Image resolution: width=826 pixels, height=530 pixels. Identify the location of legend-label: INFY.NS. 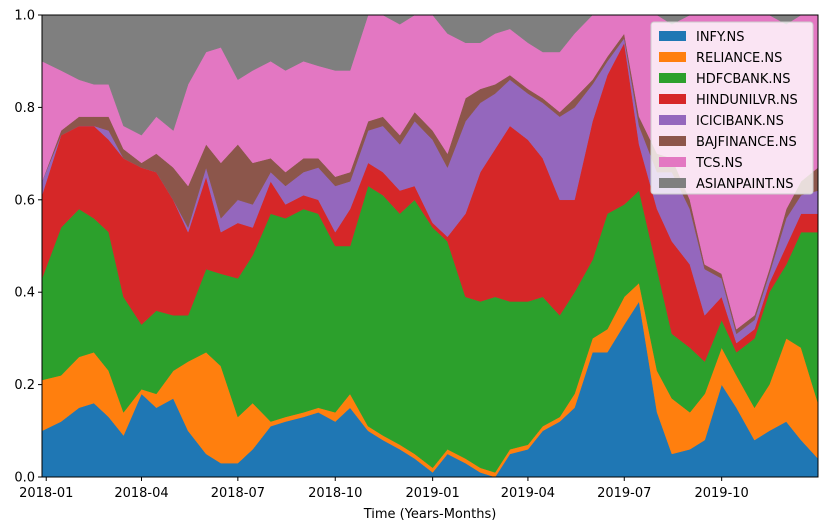
(720, 37).